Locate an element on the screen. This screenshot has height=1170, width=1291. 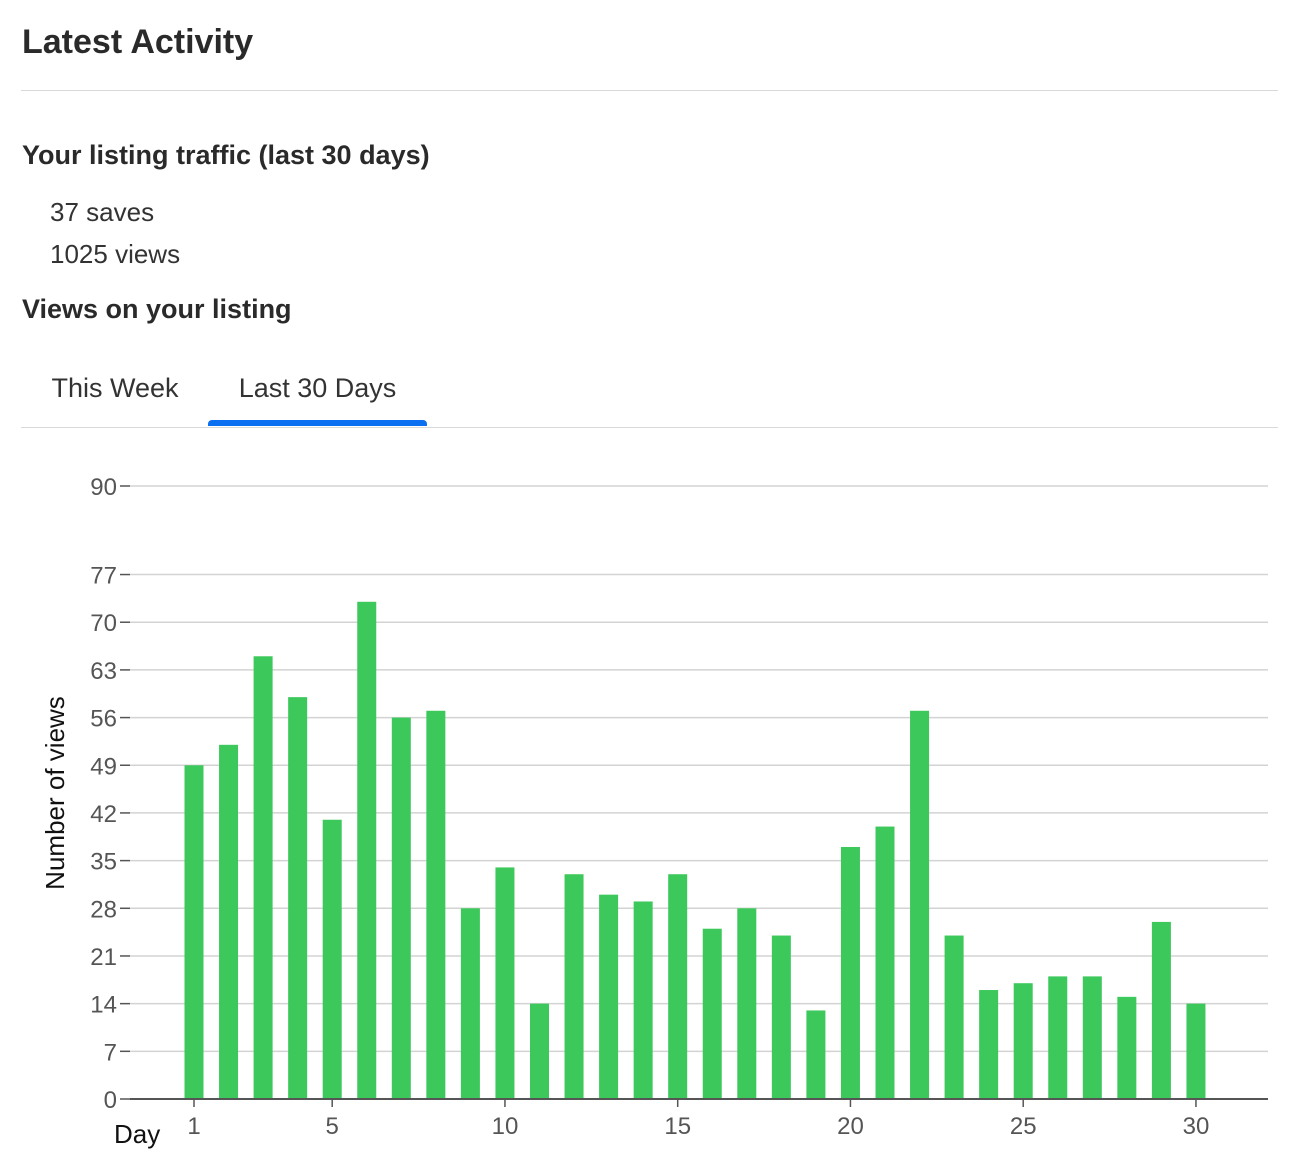
x-tick-label: 1 is located at coordinates (193, 1126).